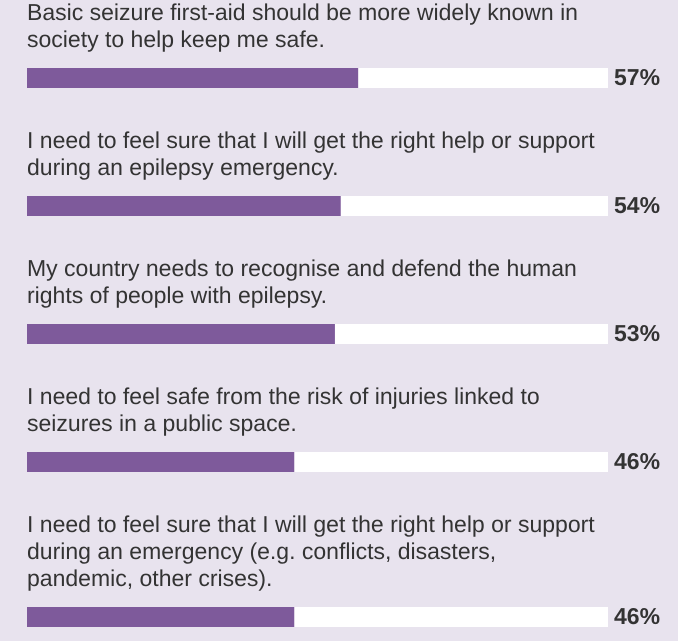  What do you see at coordinates (637, 333) in the screenshot?
I see `data-label: 53%` at bounding box center [637, 333].